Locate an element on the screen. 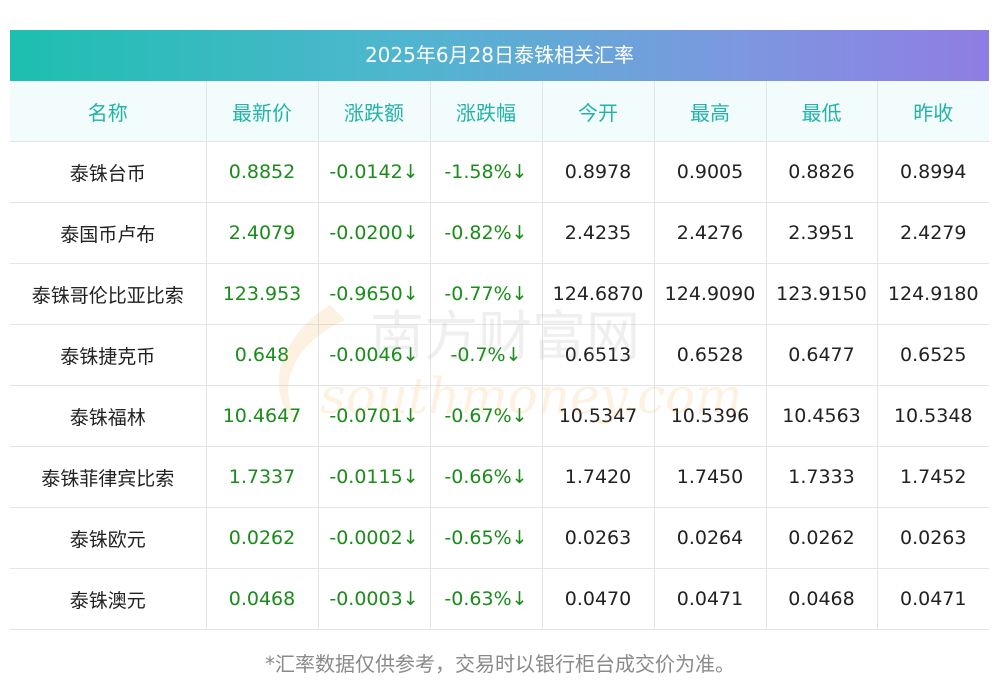 This screenshot has width=1000, height=698. cell-name: 泰铢哥伦比亚比索 is located at coordinates (108, 294).